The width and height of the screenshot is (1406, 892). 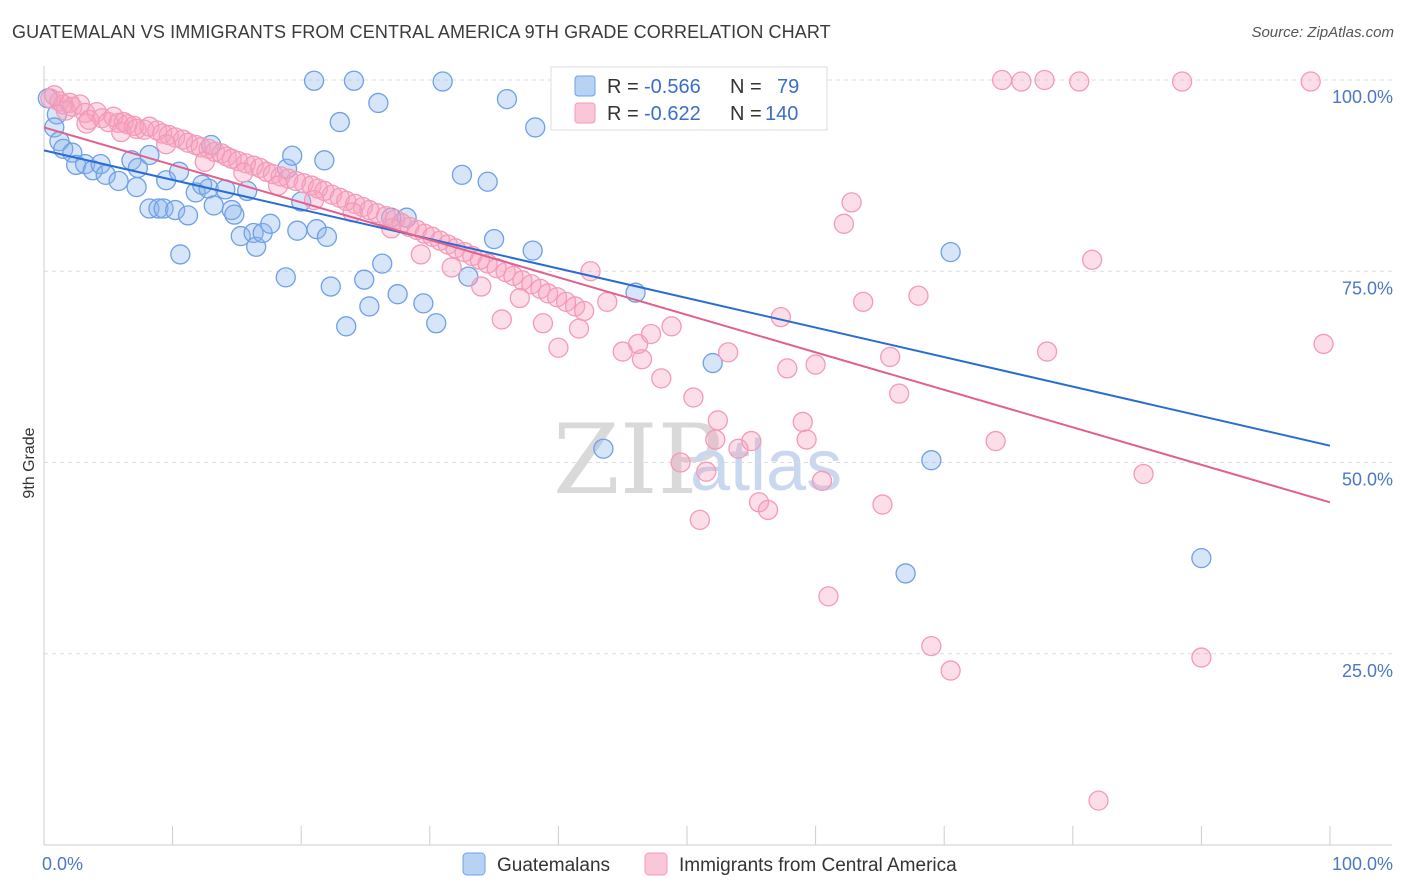 What do you see at coordinates (474, 864) in the screenshot?
I see `bottom-legend-swatch-guatemalans` at bounding box center [474, 864].